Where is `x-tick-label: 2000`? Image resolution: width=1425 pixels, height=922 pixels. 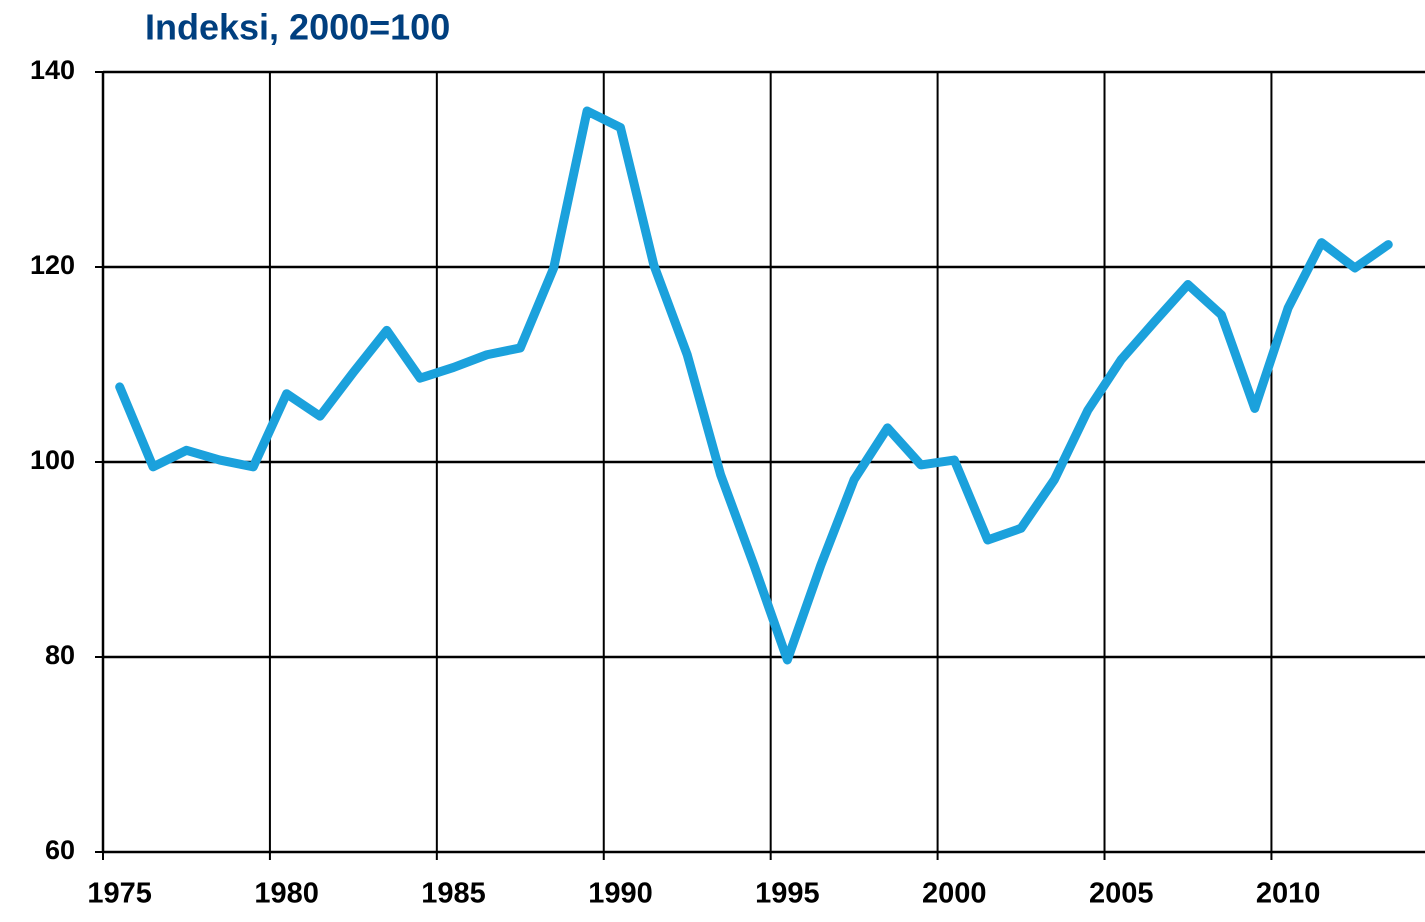
x-tick-label: 2000 is located at coordinates (954, 894).